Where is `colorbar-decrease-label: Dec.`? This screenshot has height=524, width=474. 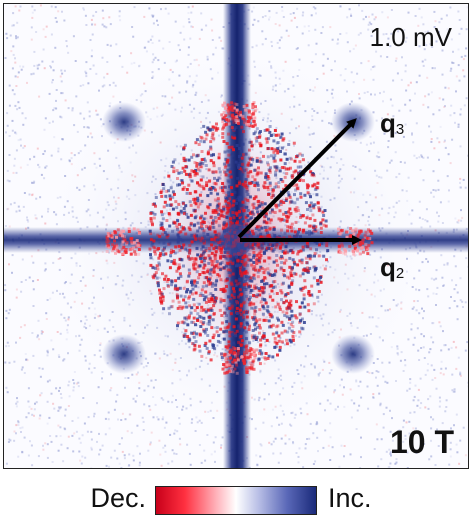 colorbar-decrease-label: Dec. is located at coordinates (118, 498).